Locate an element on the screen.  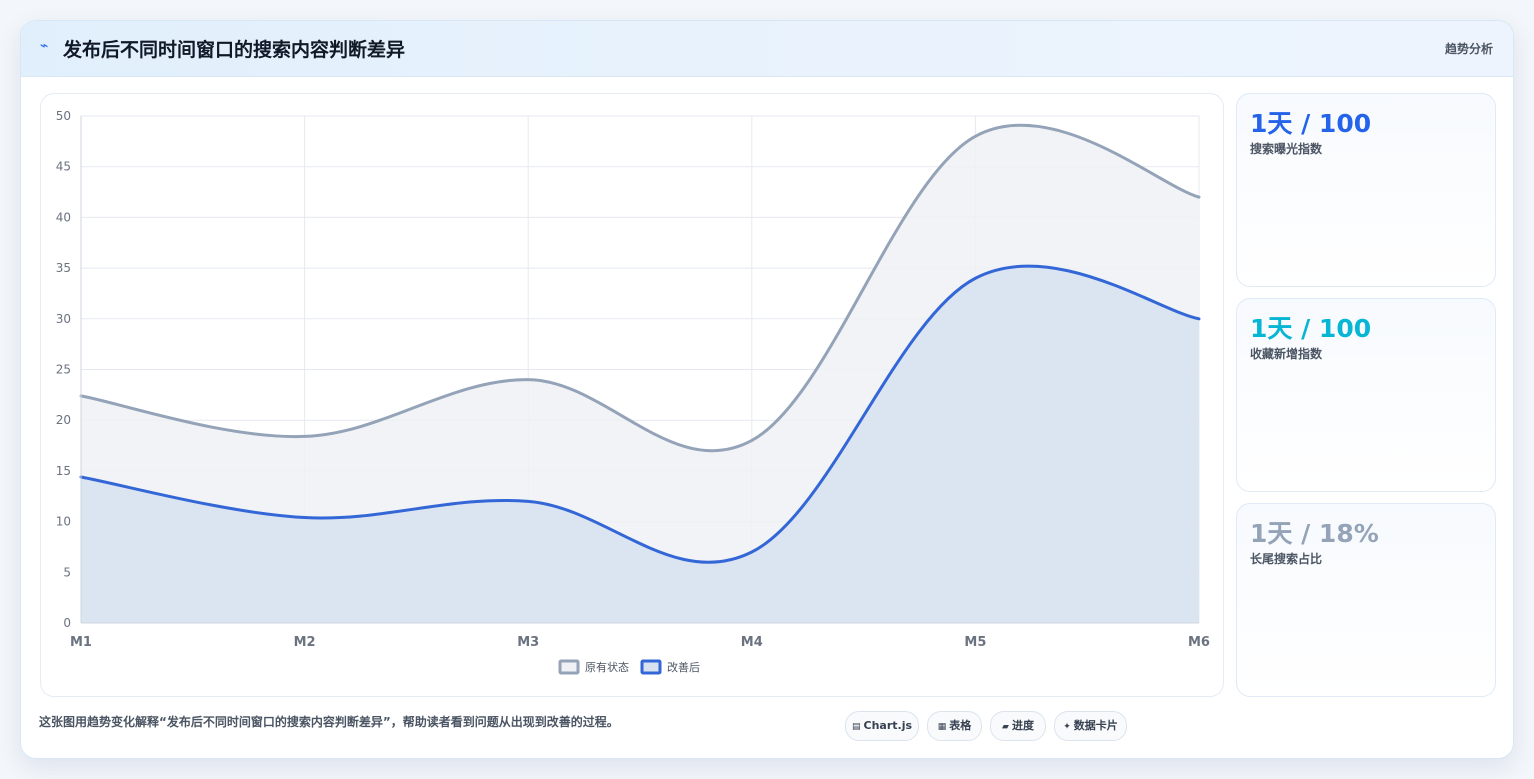
stat-card-search-exposure: 1天 / 100 搜索曝光指数 is located at coordinates (1366, 190).